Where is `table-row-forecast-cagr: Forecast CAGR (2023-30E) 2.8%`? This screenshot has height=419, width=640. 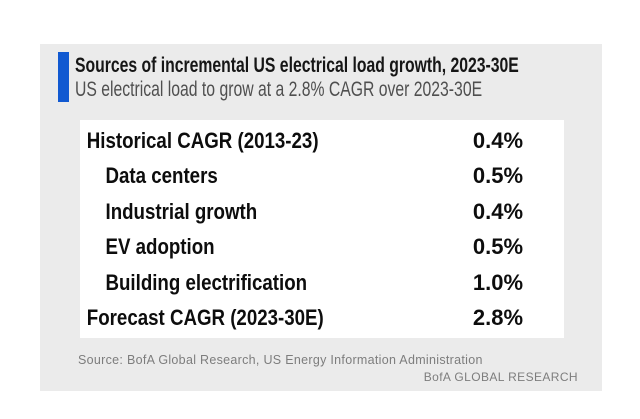 table-row-forecast-cagr: Forecast CAGR (2023-30E) 2.8% is located at coordinates (322, 319).